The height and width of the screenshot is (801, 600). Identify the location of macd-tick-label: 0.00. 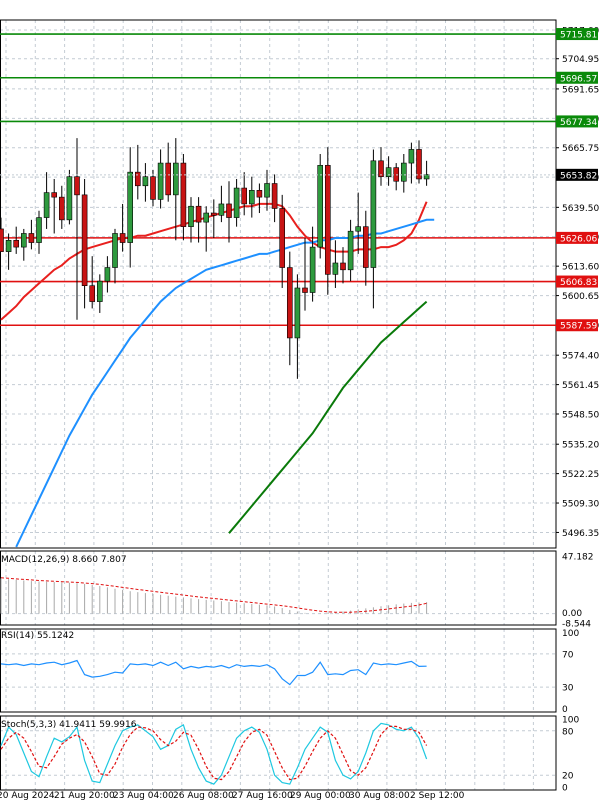
(572, 614).